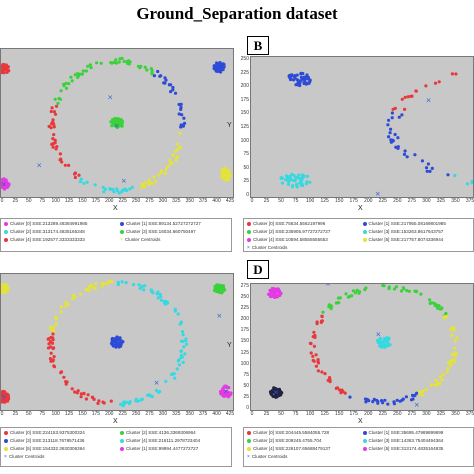  What do you see at coordinates (247, 408) in the screenshot?
I see `y-tick-label: 0` at bounding box center [247, 408].